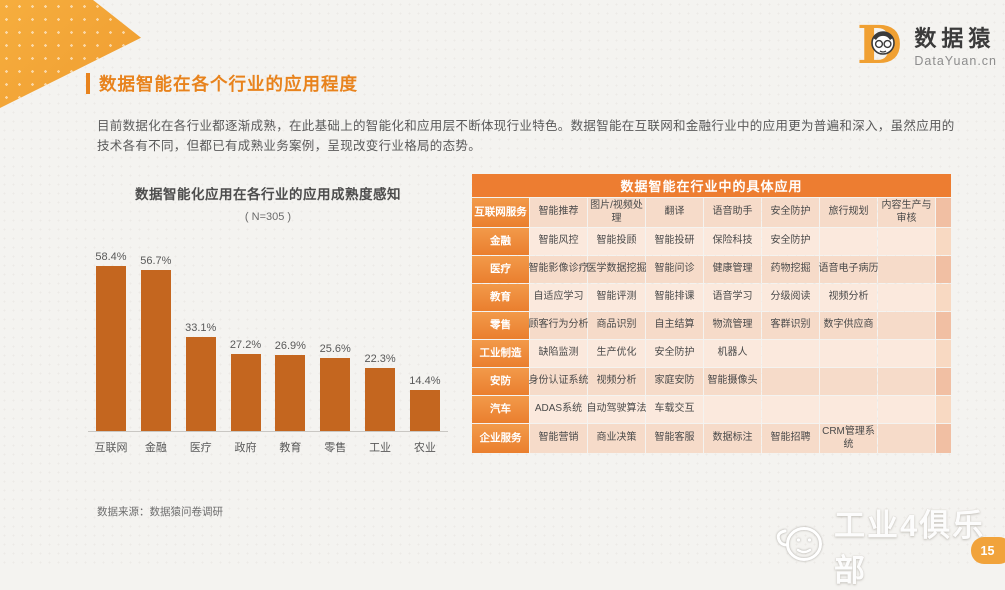 This screenshot has height=590, width=1005. I want to click on table-row: 汽车 ADAS系统 自动驾驶算法 车载交互, so click(711, 409).